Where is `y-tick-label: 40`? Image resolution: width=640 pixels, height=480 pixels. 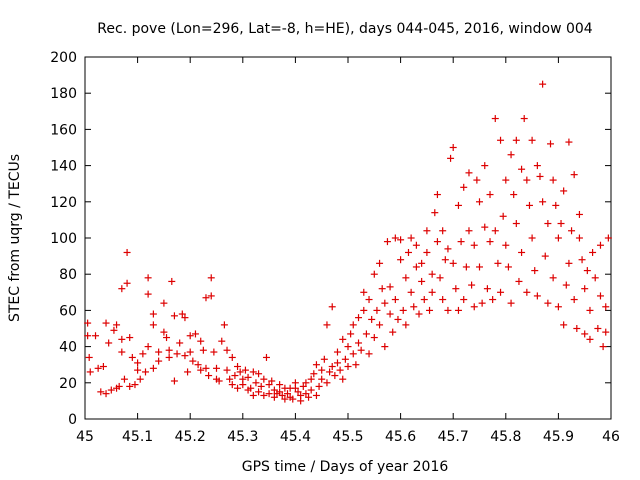 y-tick-label: 40 is located at coordinates (68, 348).